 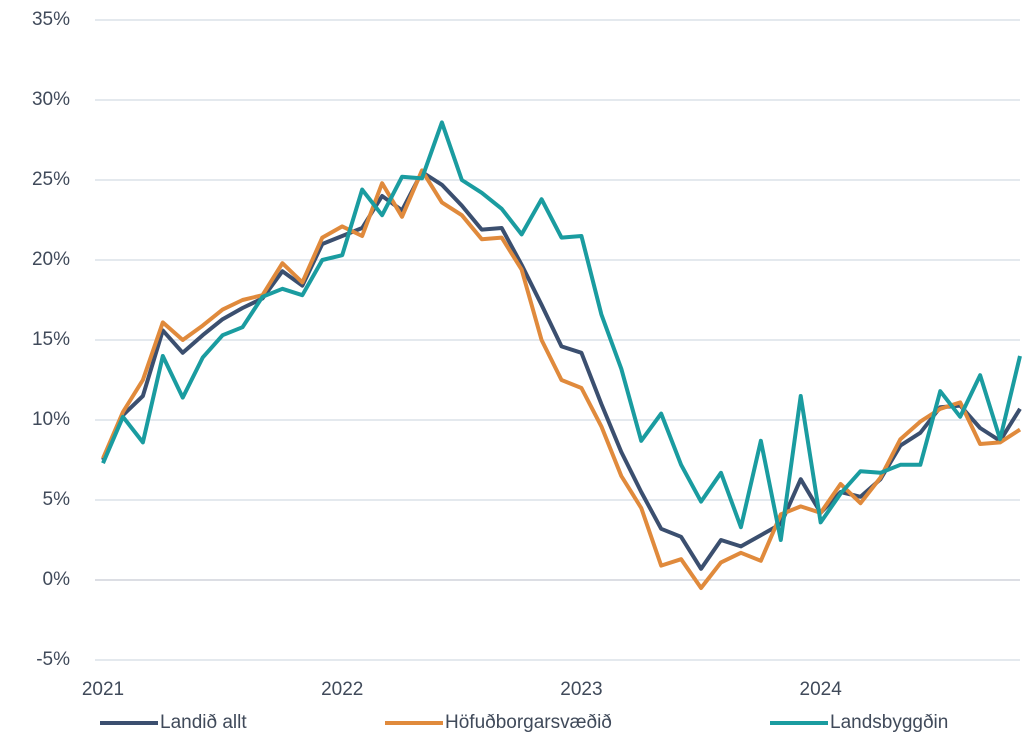 I want to click on legend-label: Landið allt, so click(x=203, y=722).